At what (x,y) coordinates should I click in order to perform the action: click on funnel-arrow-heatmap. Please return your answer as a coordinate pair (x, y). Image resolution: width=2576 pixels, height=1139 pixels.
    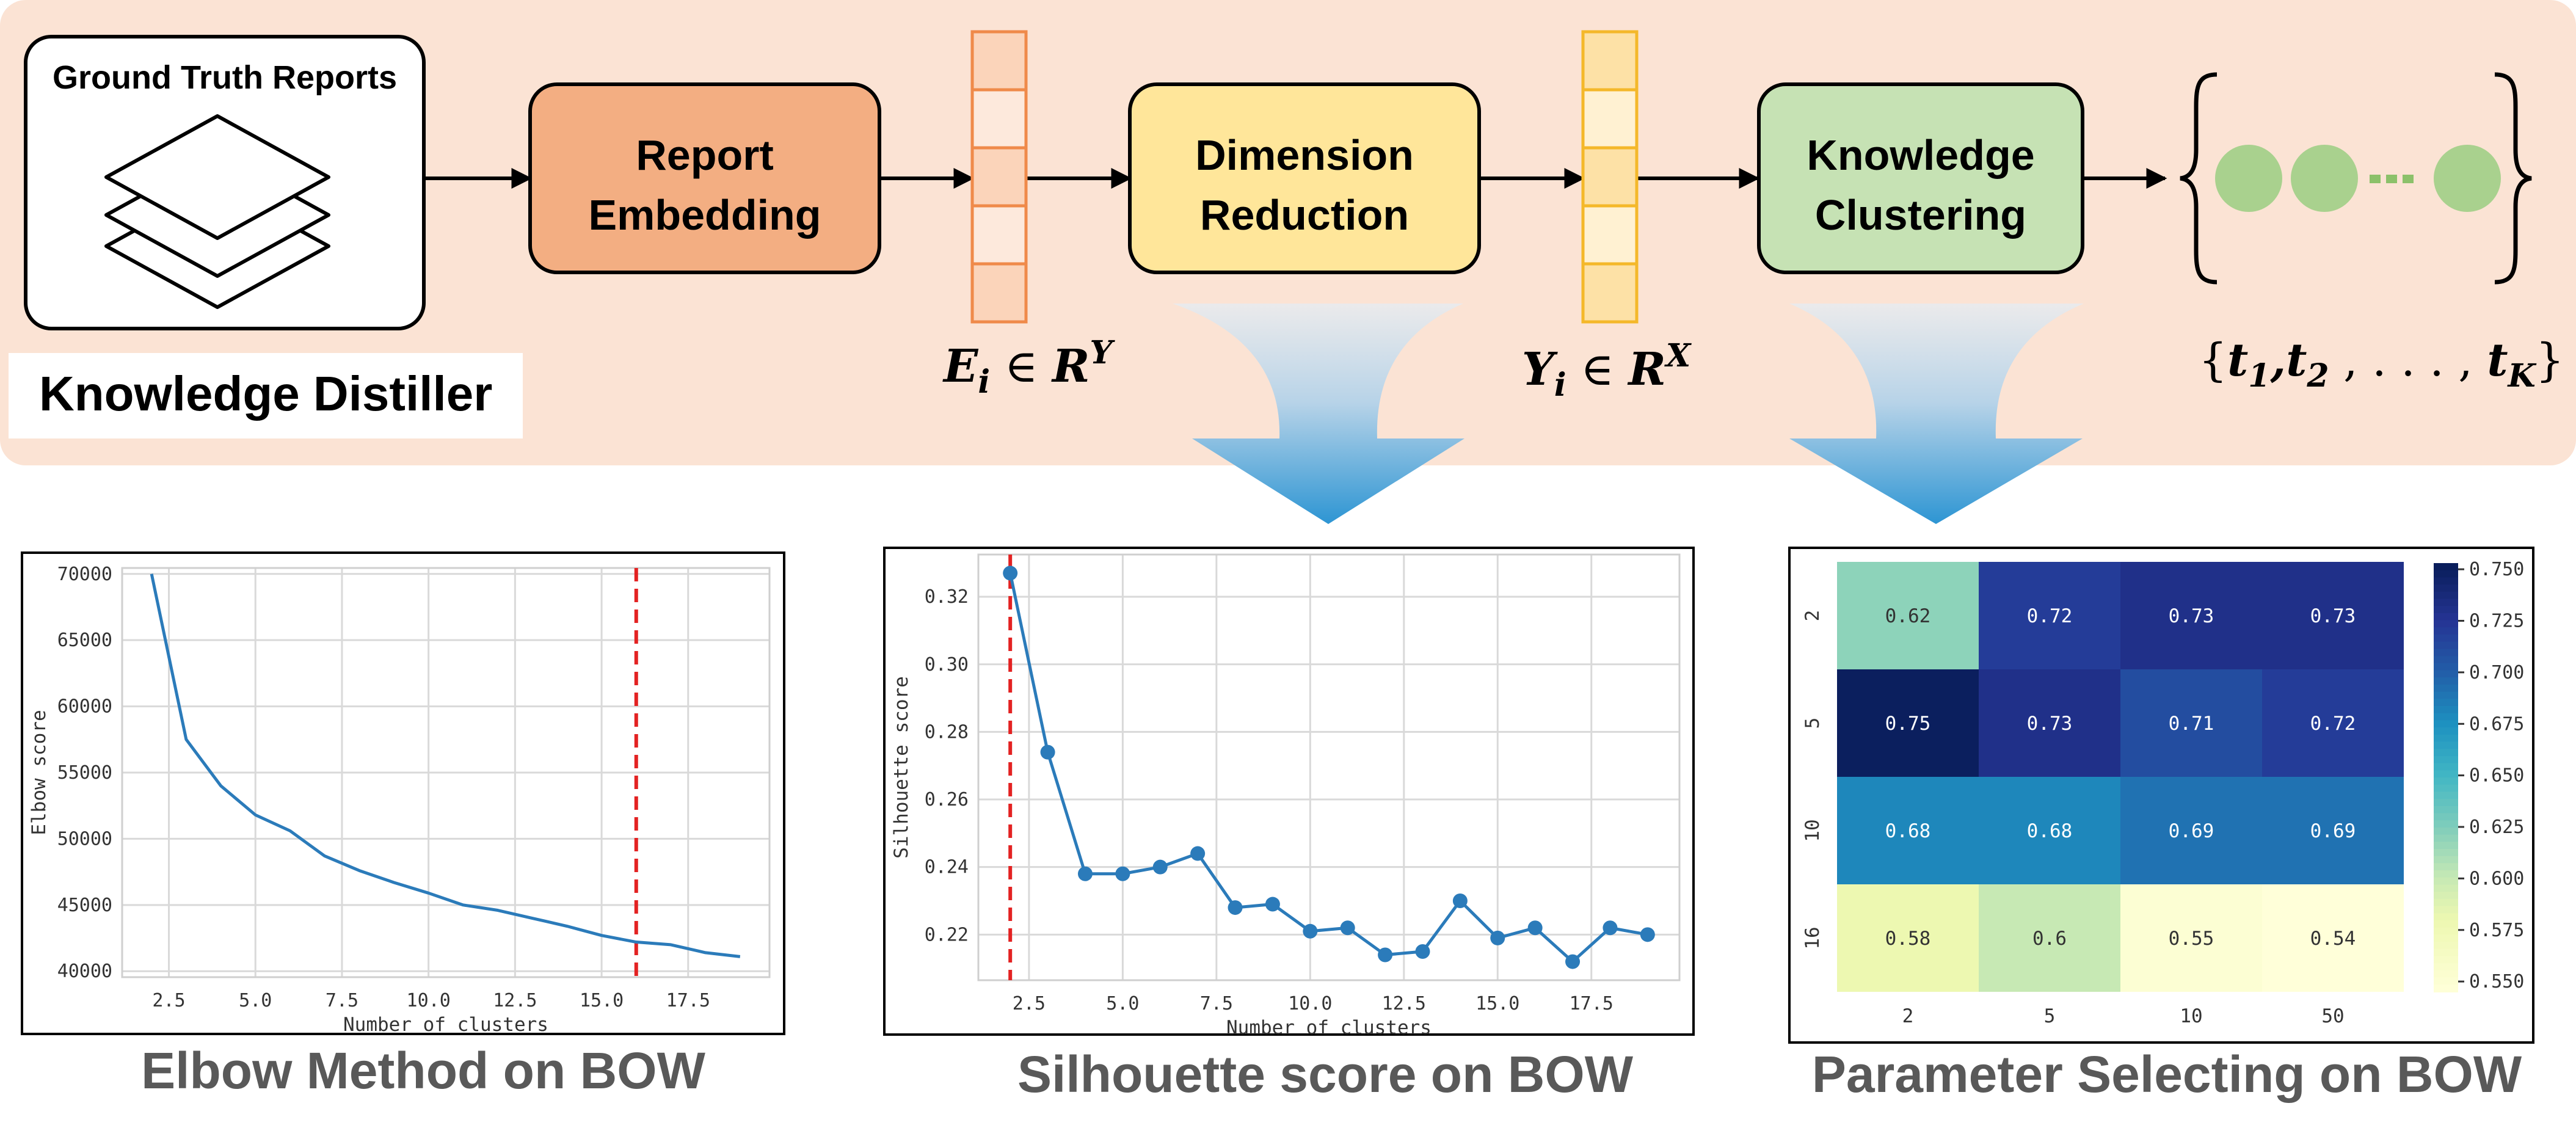
    Looking at the image, I should click on (1936, 414).